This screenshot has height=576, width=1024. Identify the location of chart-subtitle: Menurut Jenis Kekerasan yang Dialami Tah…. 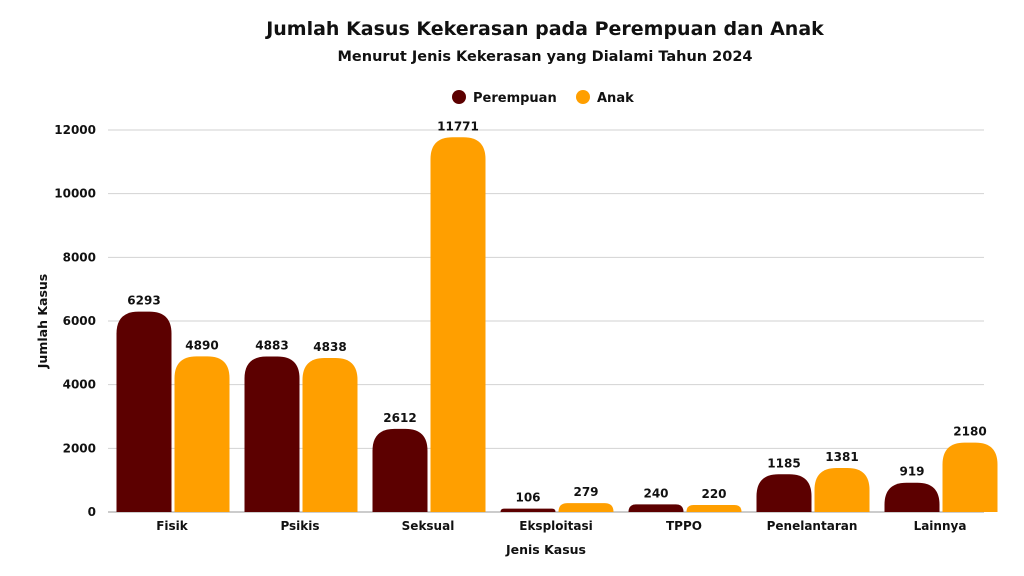
(545, 57).